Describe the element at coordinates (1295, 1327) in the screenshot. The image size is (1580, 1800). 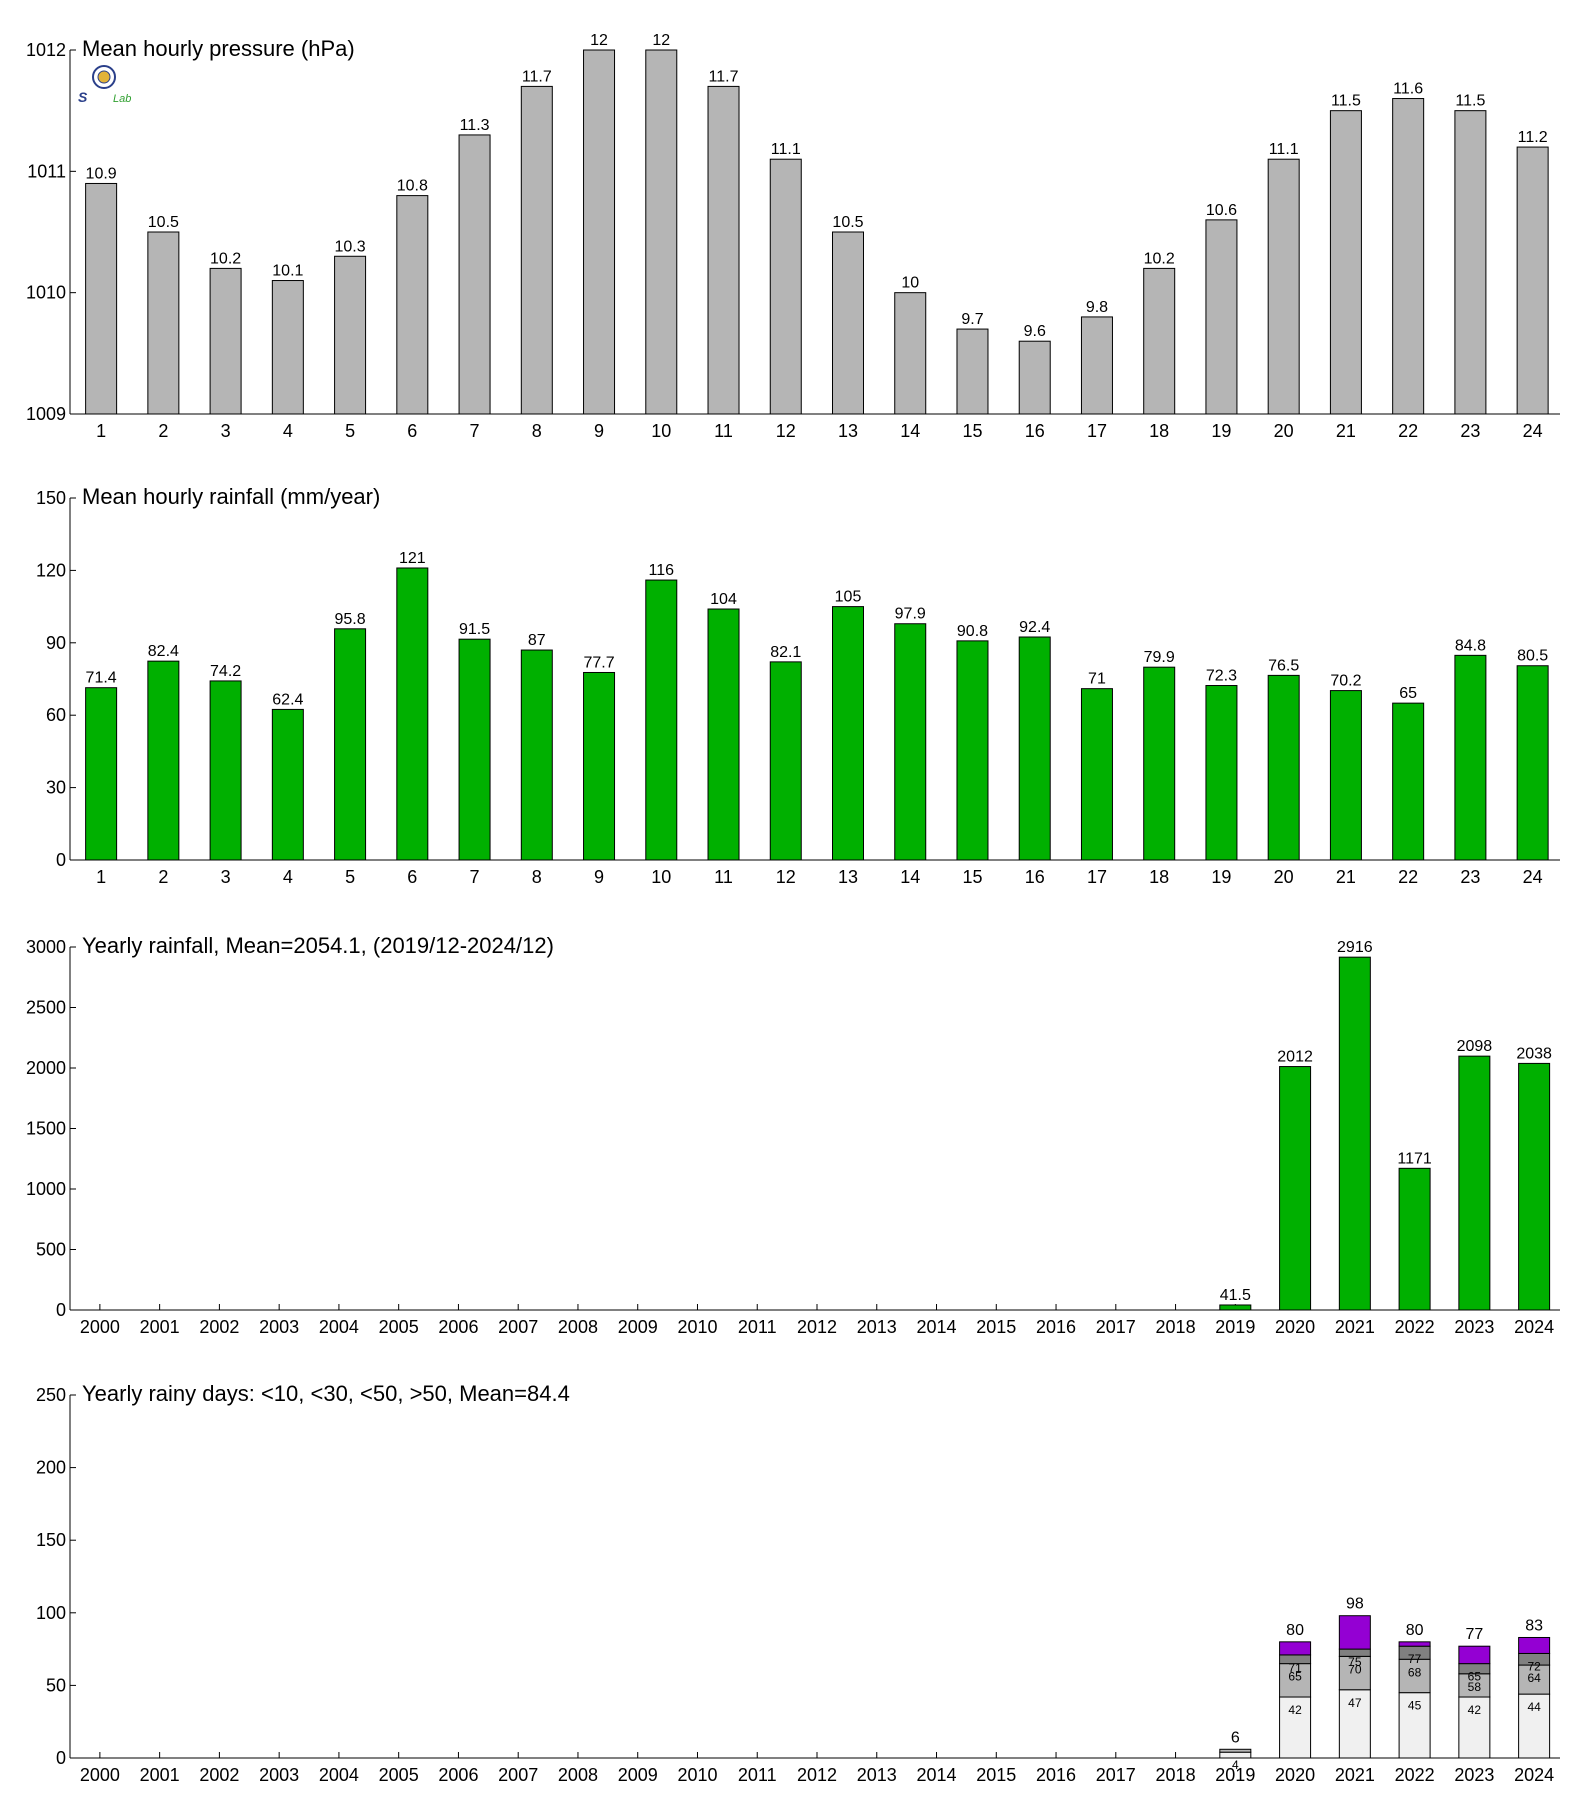
I see `x-tick-label: 2020` at that location.